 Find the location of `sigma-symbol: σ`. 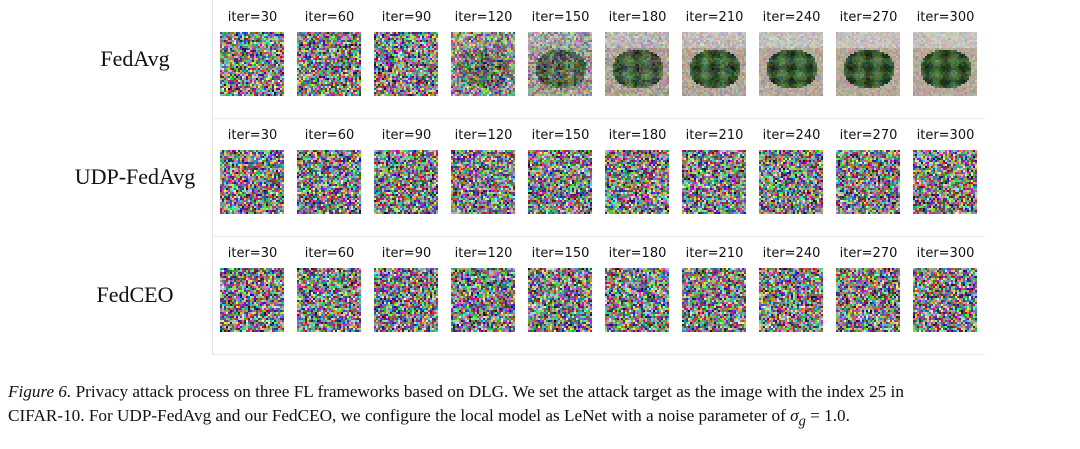

sigma-symbol: σ is located at coordinates (794, 415).